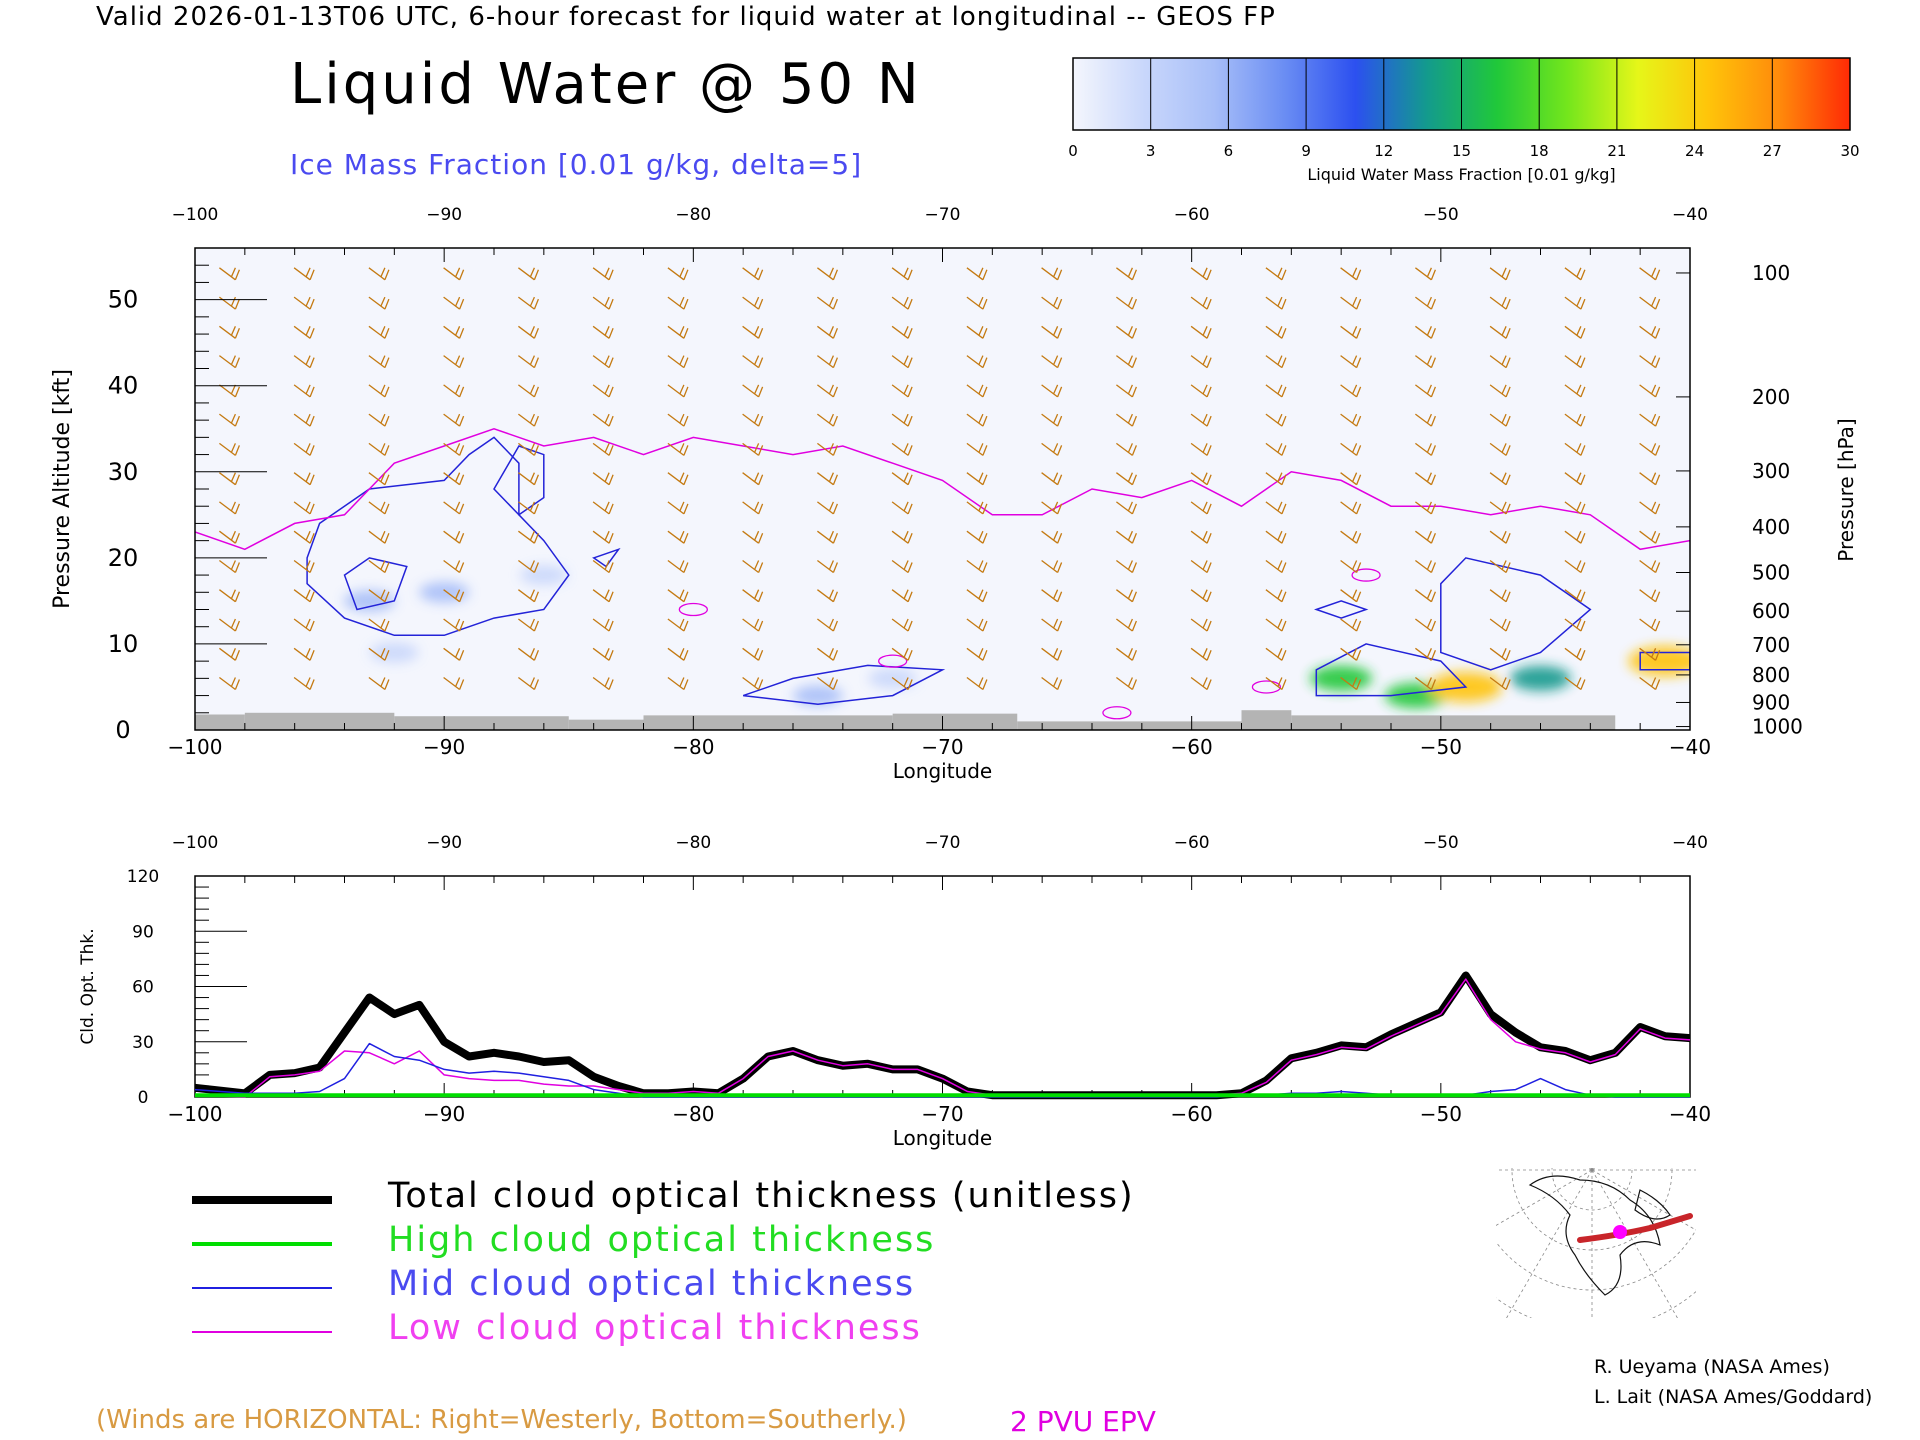 The image size is (1920, 1440). I want to click on map-latitude, so click(1592, 1189).